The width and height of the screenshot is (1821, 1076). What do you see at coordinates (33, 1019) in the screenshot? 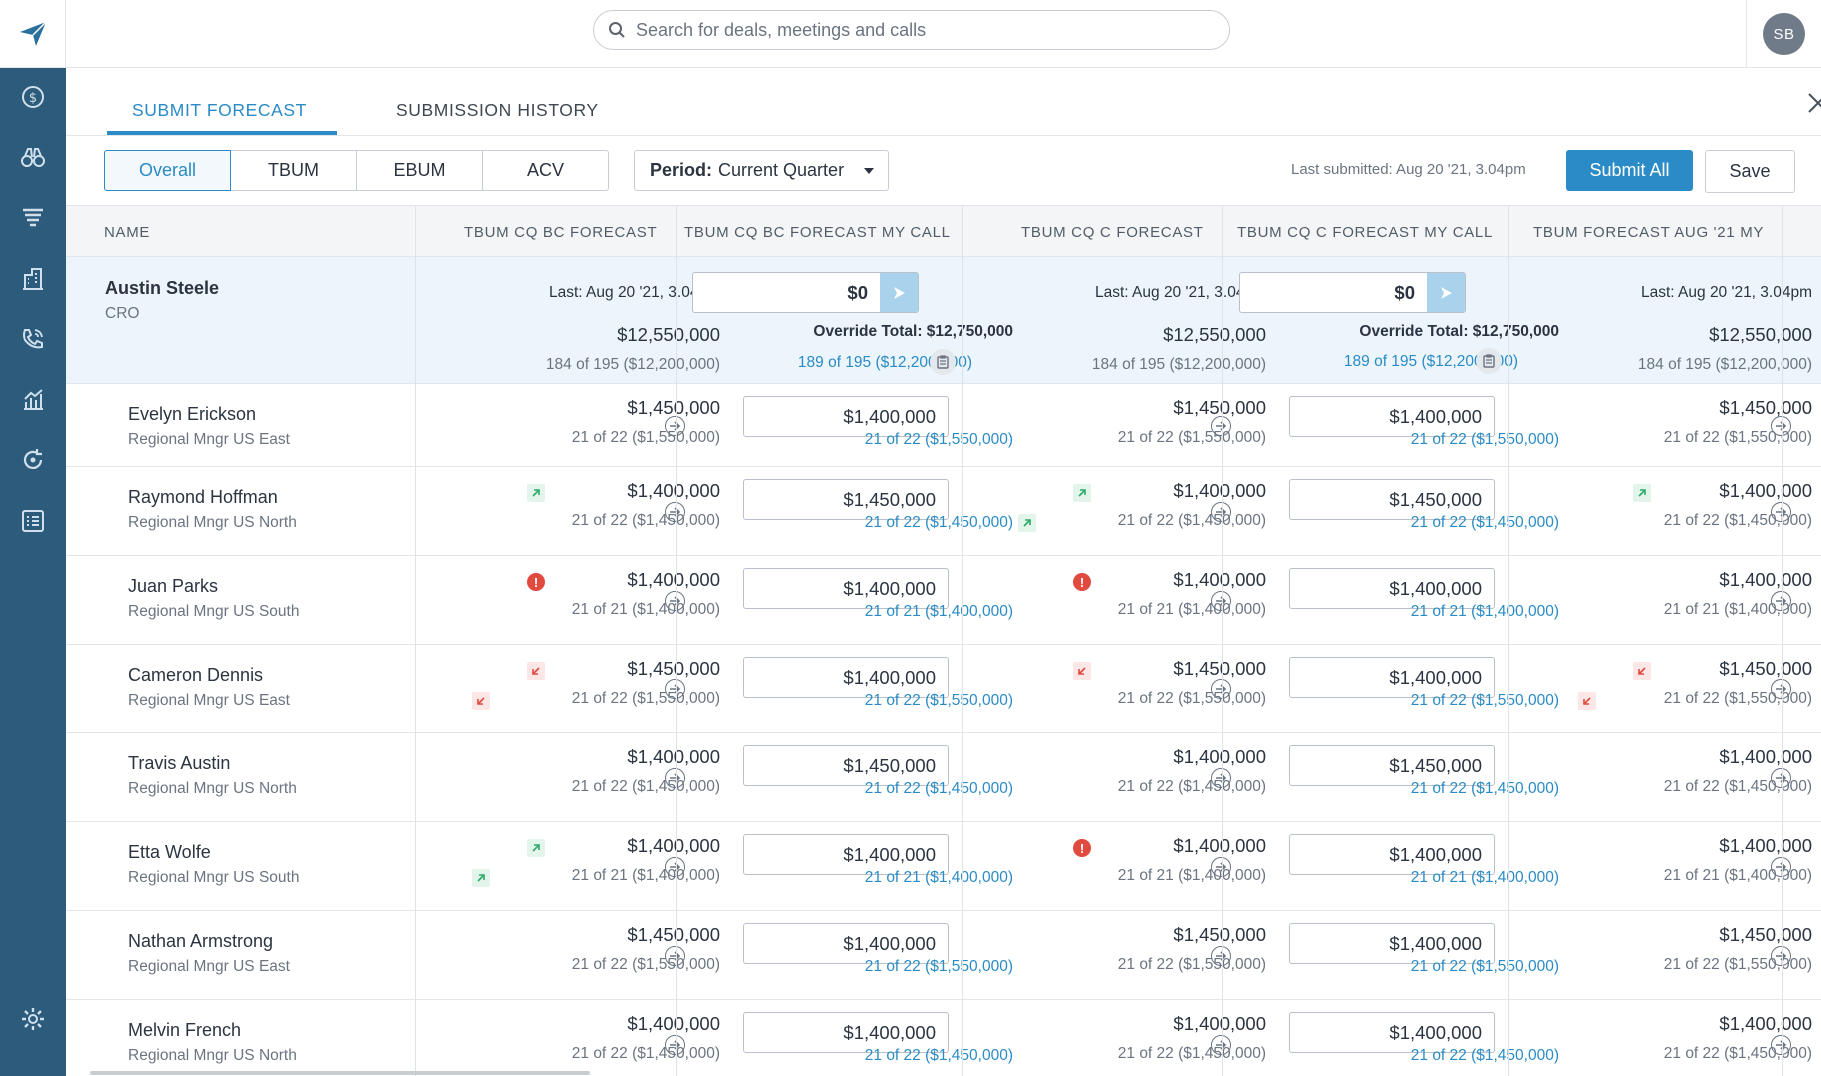
I see `settings-icon` at bounding box center [33, 1019].